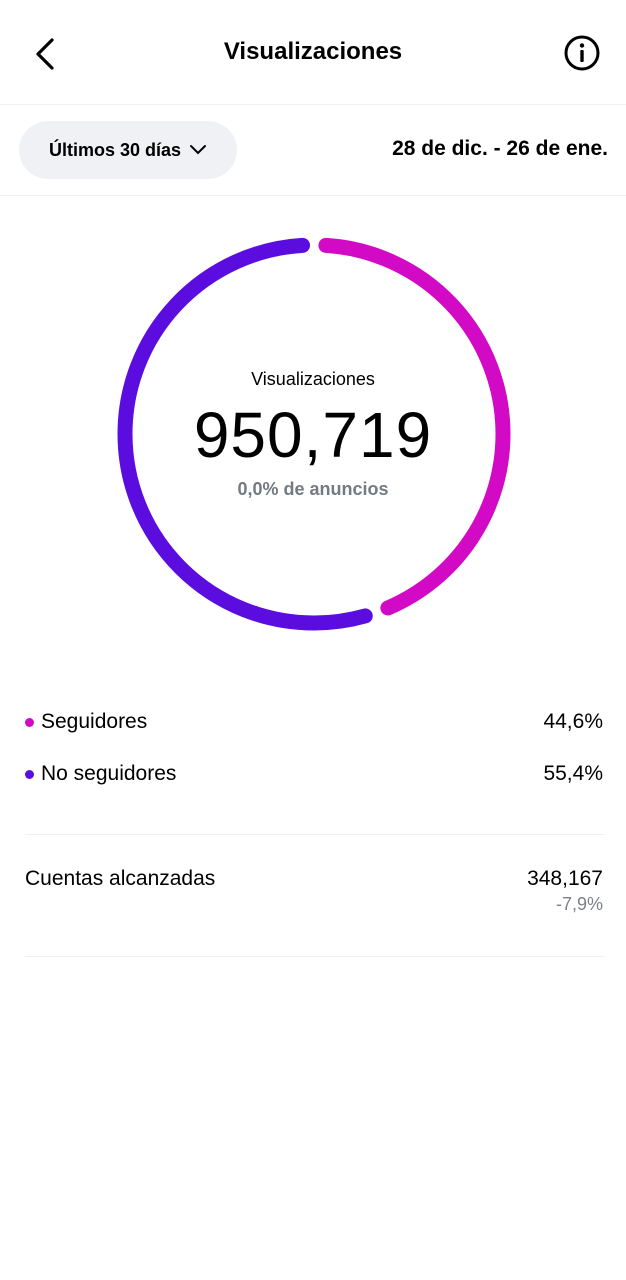  I want to click on summary-value: 950,719, so click(313, 435).